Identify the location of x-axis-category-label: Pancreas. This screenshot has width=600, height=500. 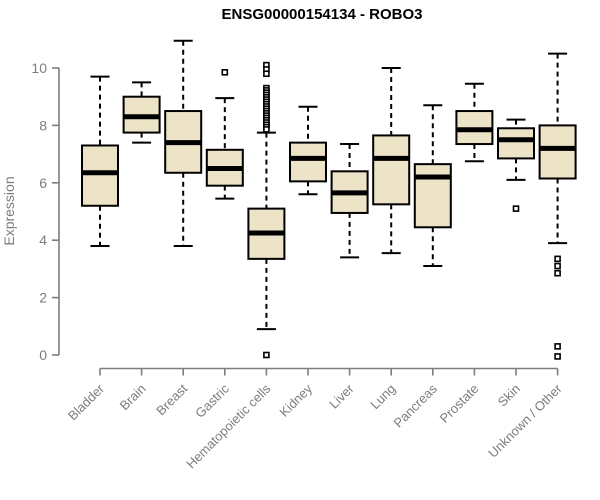
(415, 406).